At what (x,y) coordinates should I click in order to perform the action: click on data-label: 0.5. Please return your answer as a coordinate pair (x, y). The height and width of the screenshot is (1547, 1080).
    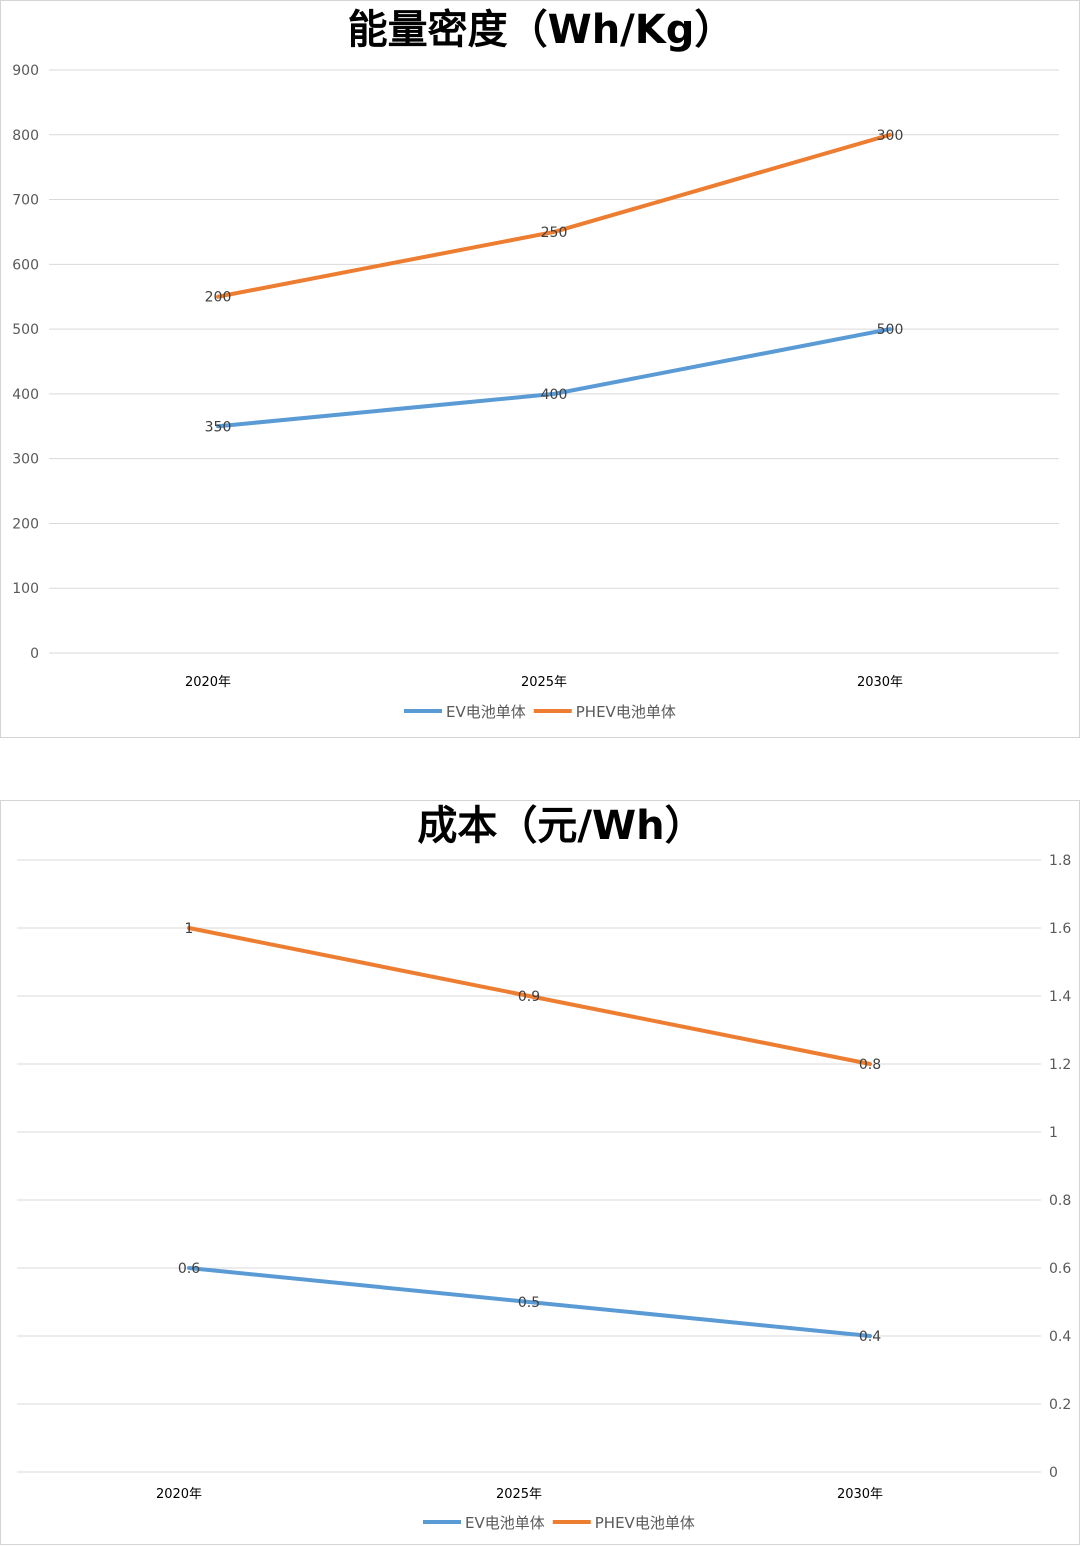
    Looking at the image, I should click on (529, 1303).